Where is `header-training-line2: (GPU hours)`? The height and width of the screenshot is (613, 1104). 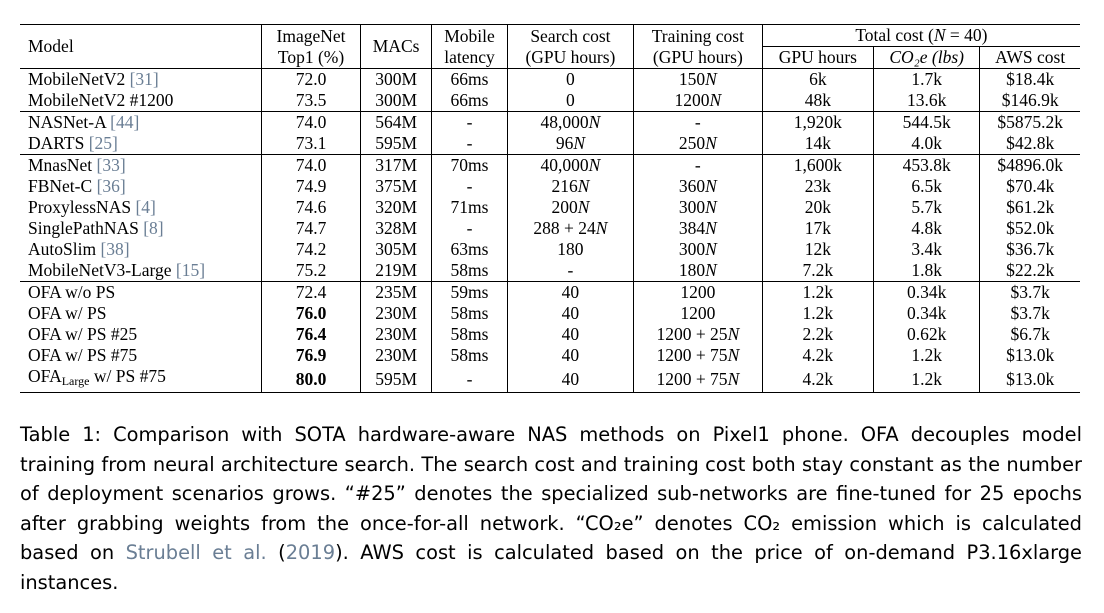
header-training-line2: (GPU hours) is located at coordinates (697, 56).